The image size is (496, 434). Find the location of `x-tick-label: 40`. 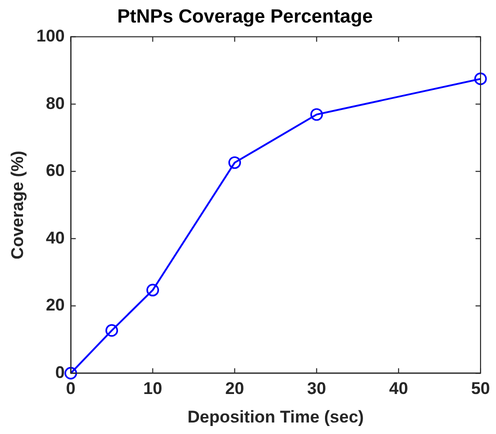

x-tick-label: 40 is located at coordinates (398, 388).